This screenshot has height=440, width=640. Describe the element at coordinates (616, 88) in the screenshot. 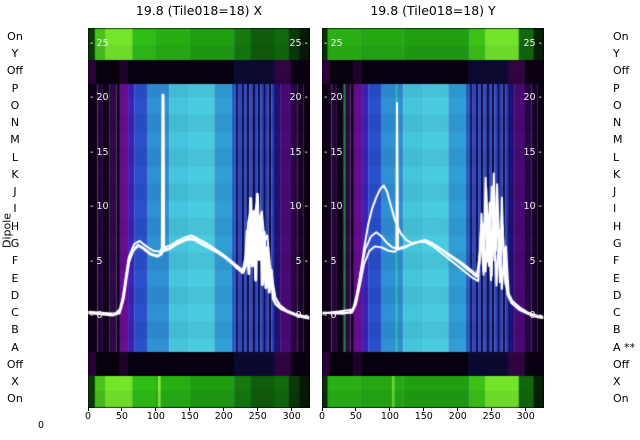

I see `dipole-row-label-right: P` at that location.